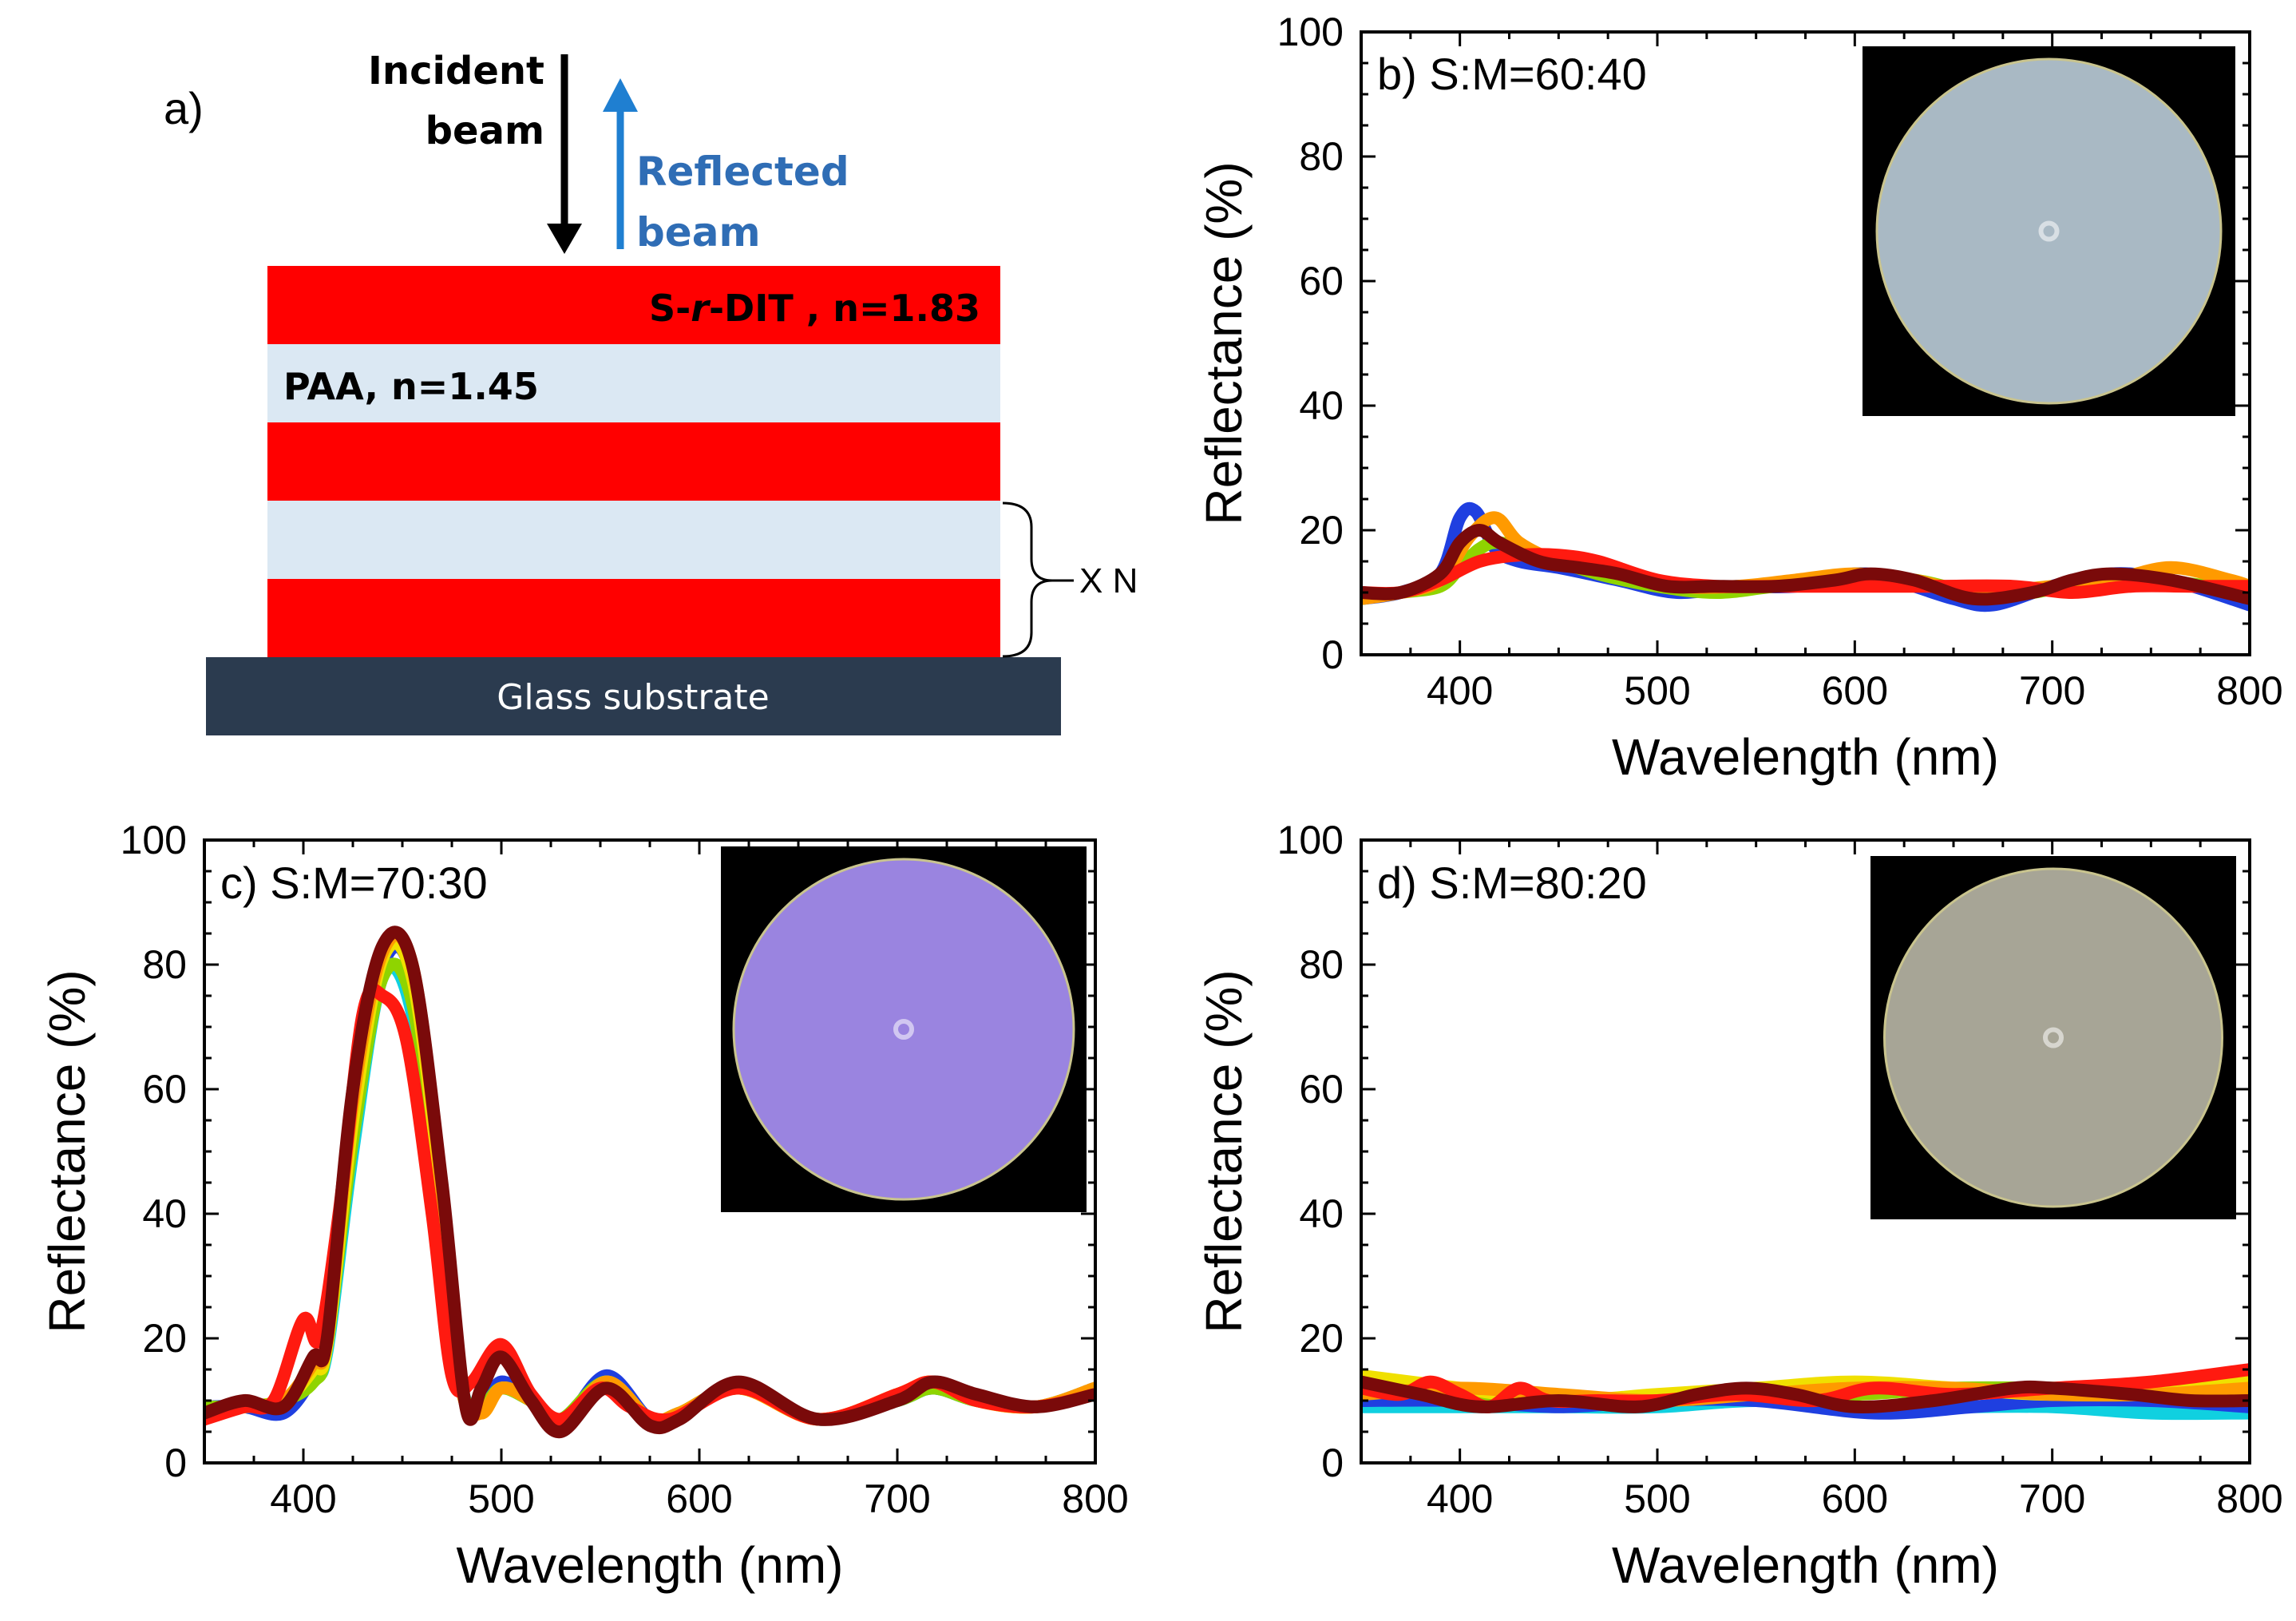 This screenshot has height=1621, width=2296. Describe the element at coordinates (456, 71) in the screenshot. I see `incident-beam-label-1: Incident` at that location.